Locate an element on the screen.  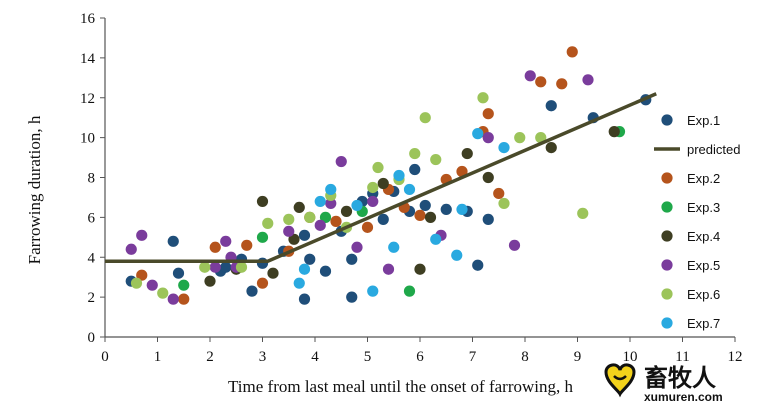
legend-label: Exp.4 is located at coordinates (703, 236).